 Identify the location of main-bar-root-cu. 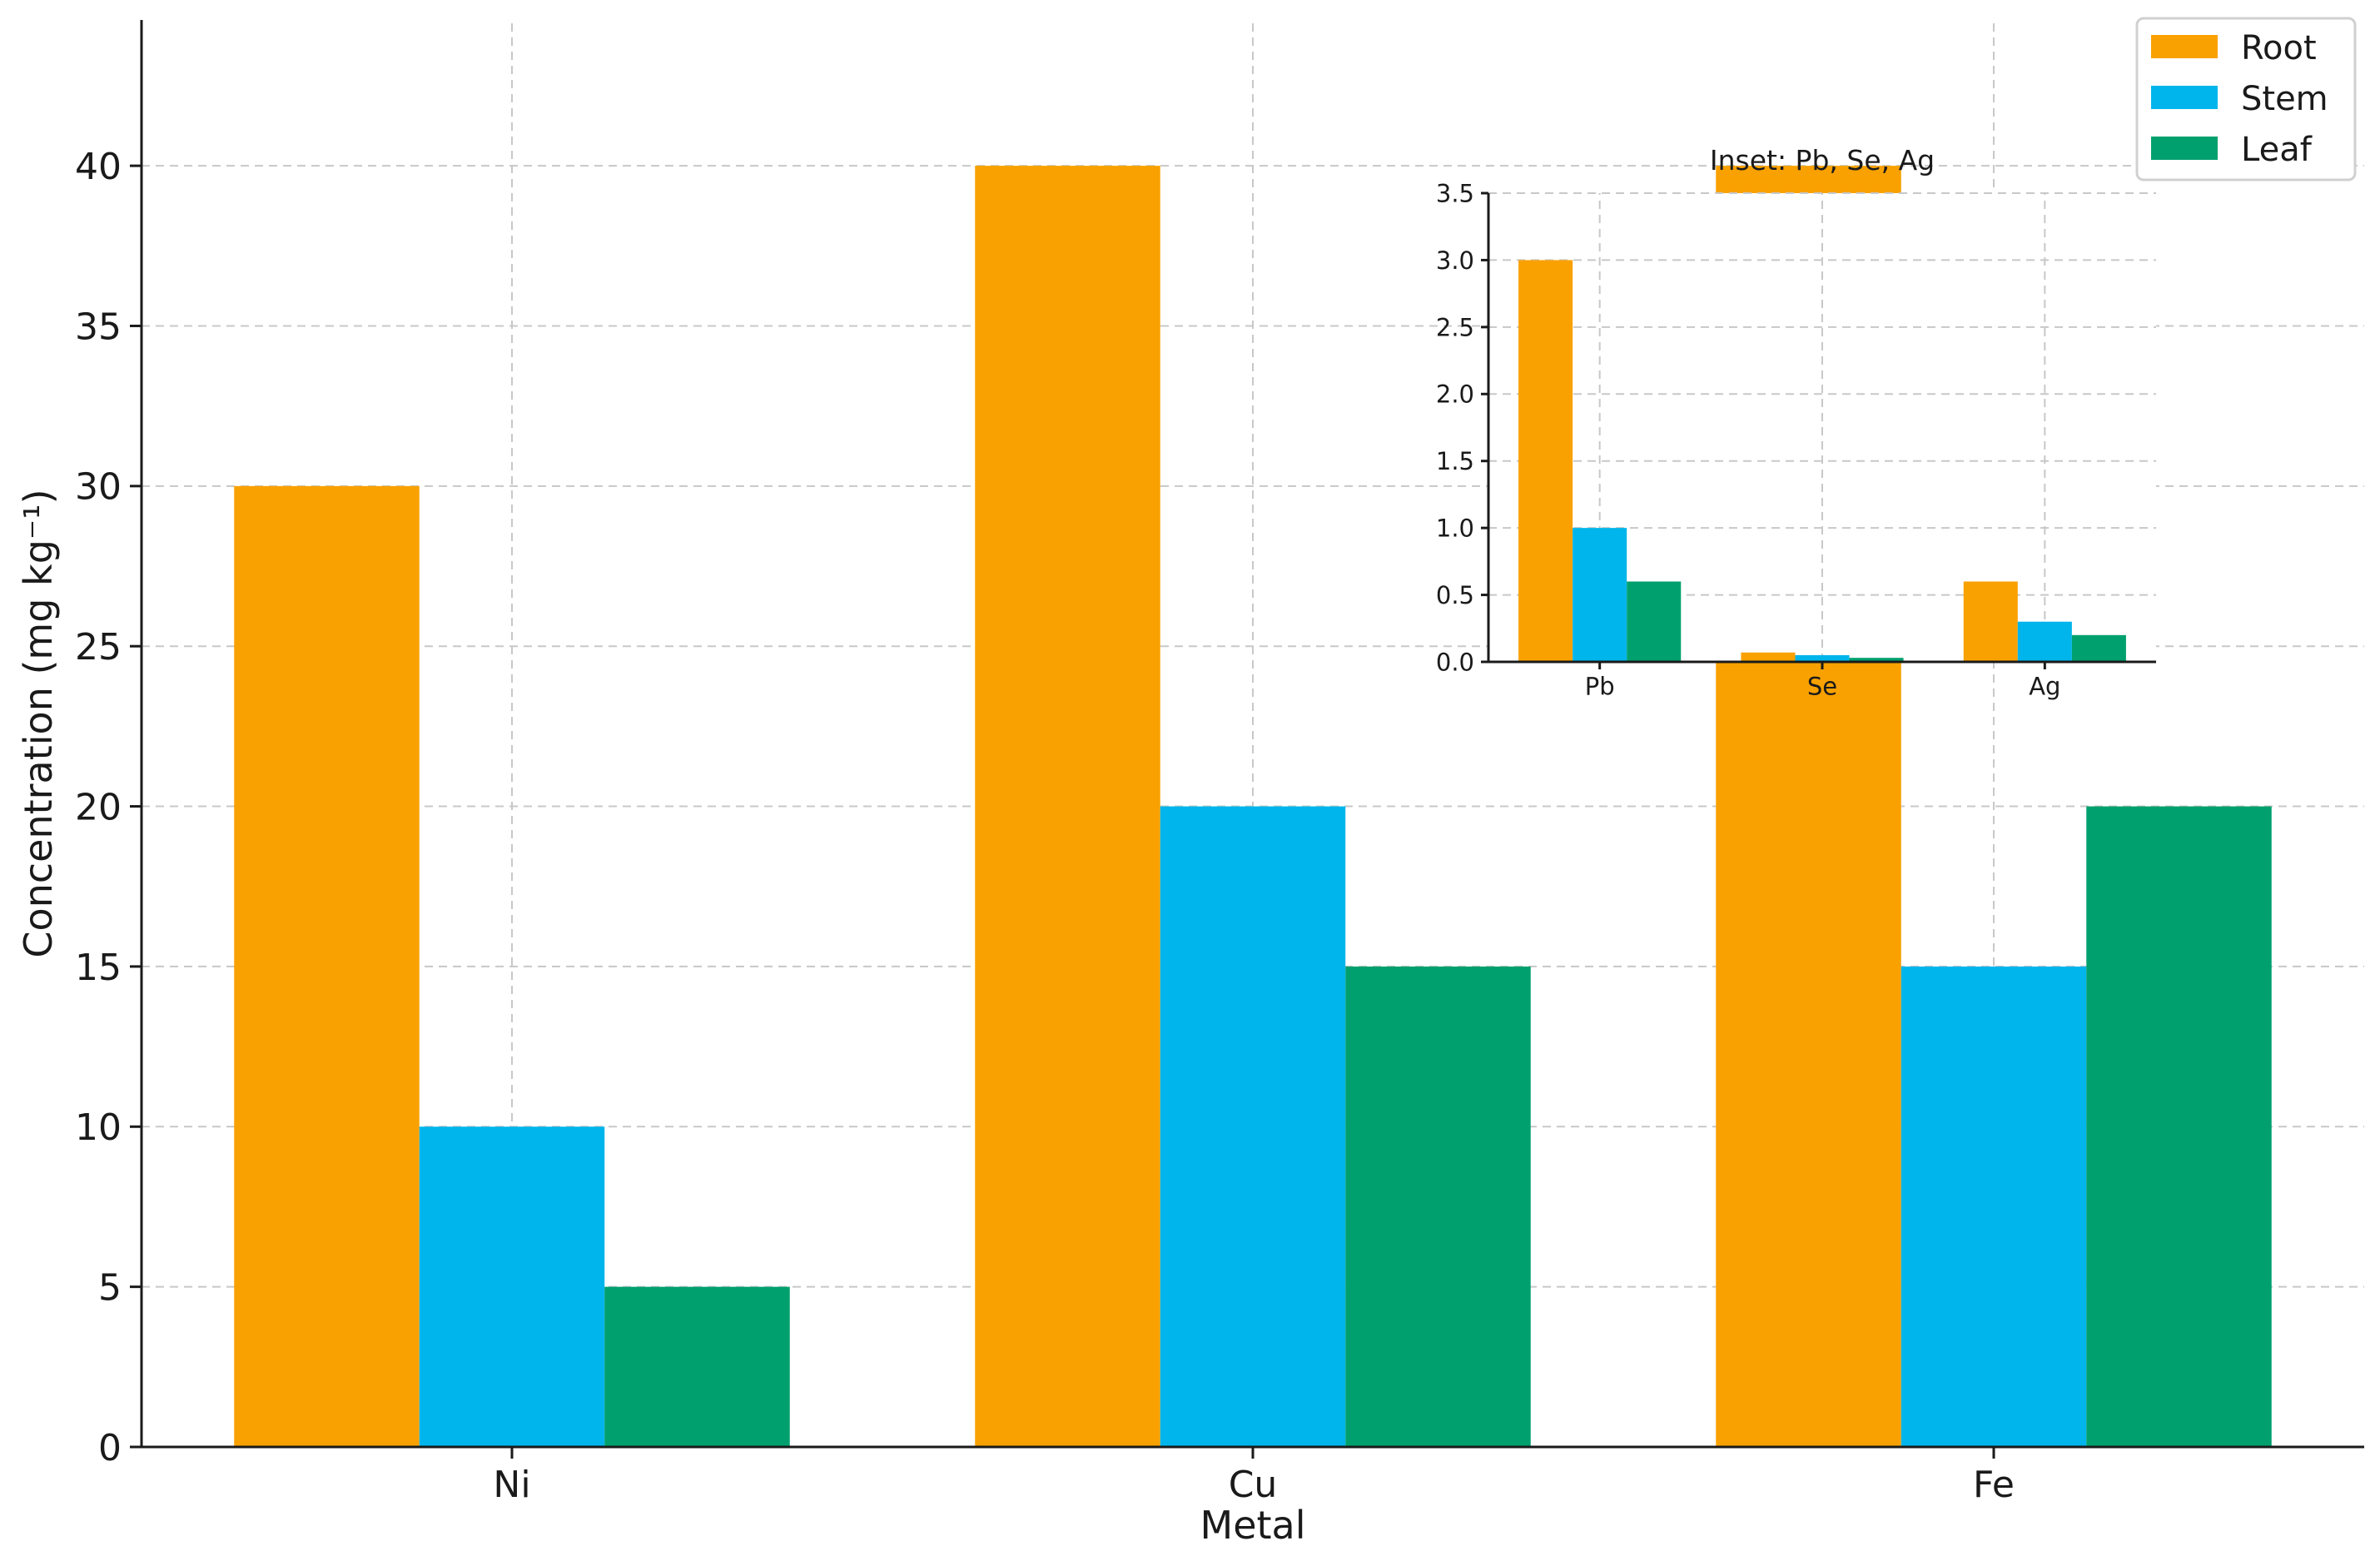
(1067, 807).